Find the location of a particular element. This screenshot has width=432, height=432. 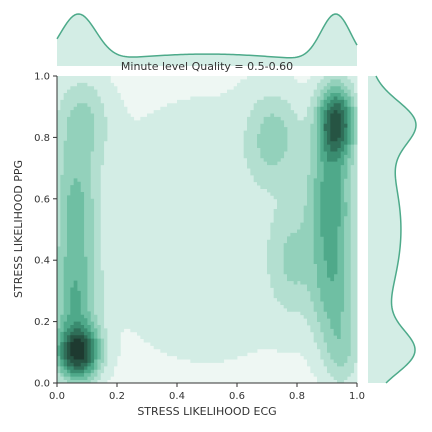

density-level-9-region is located at coordinates (77, 349).